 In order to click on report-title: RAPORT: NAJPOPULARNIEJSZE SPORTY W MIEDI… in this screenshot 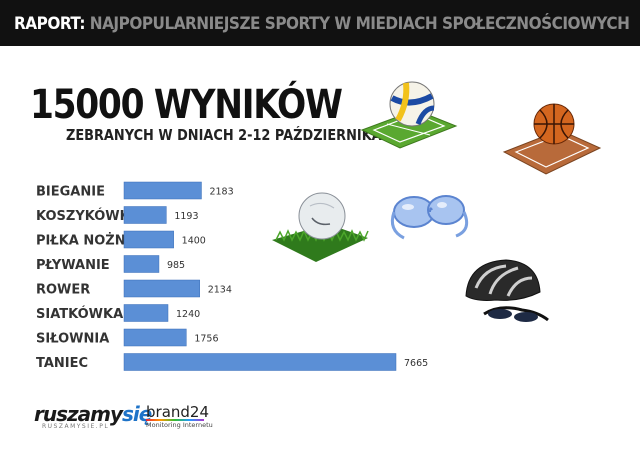, I will do `click(322, 24)`.